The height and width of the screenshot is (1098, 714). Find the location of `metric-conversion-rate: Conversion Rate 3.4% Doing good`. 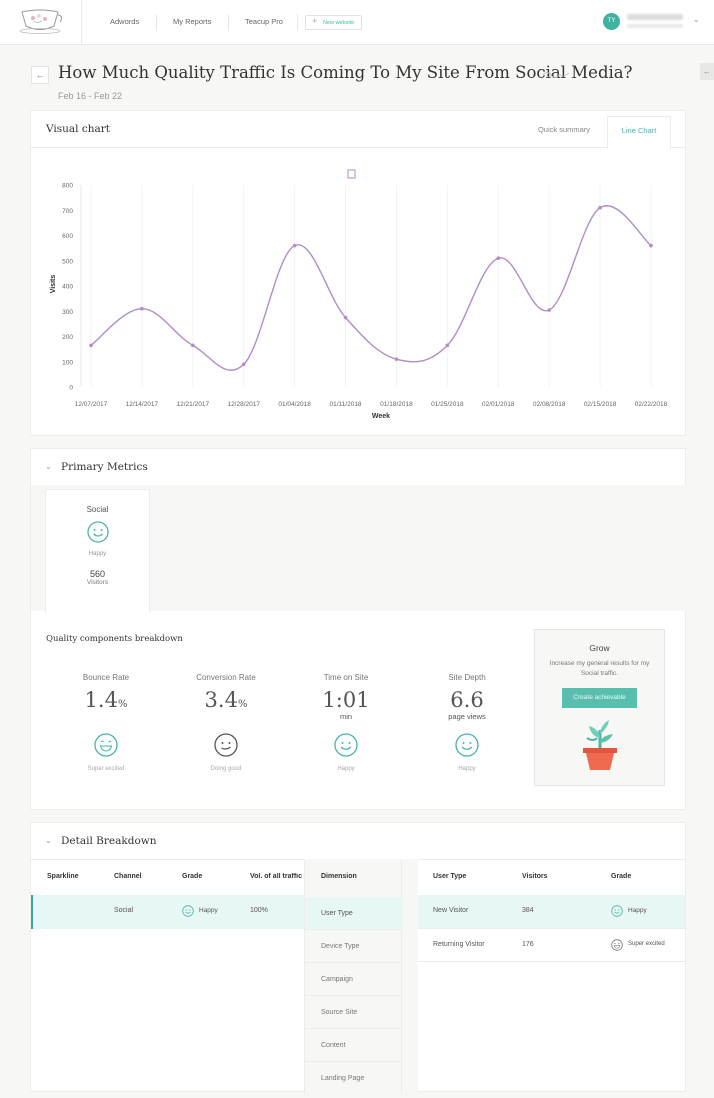

metric-conversion-rate: Conversion Rate 3.4% Doing good is located at coordinates (226, 722).